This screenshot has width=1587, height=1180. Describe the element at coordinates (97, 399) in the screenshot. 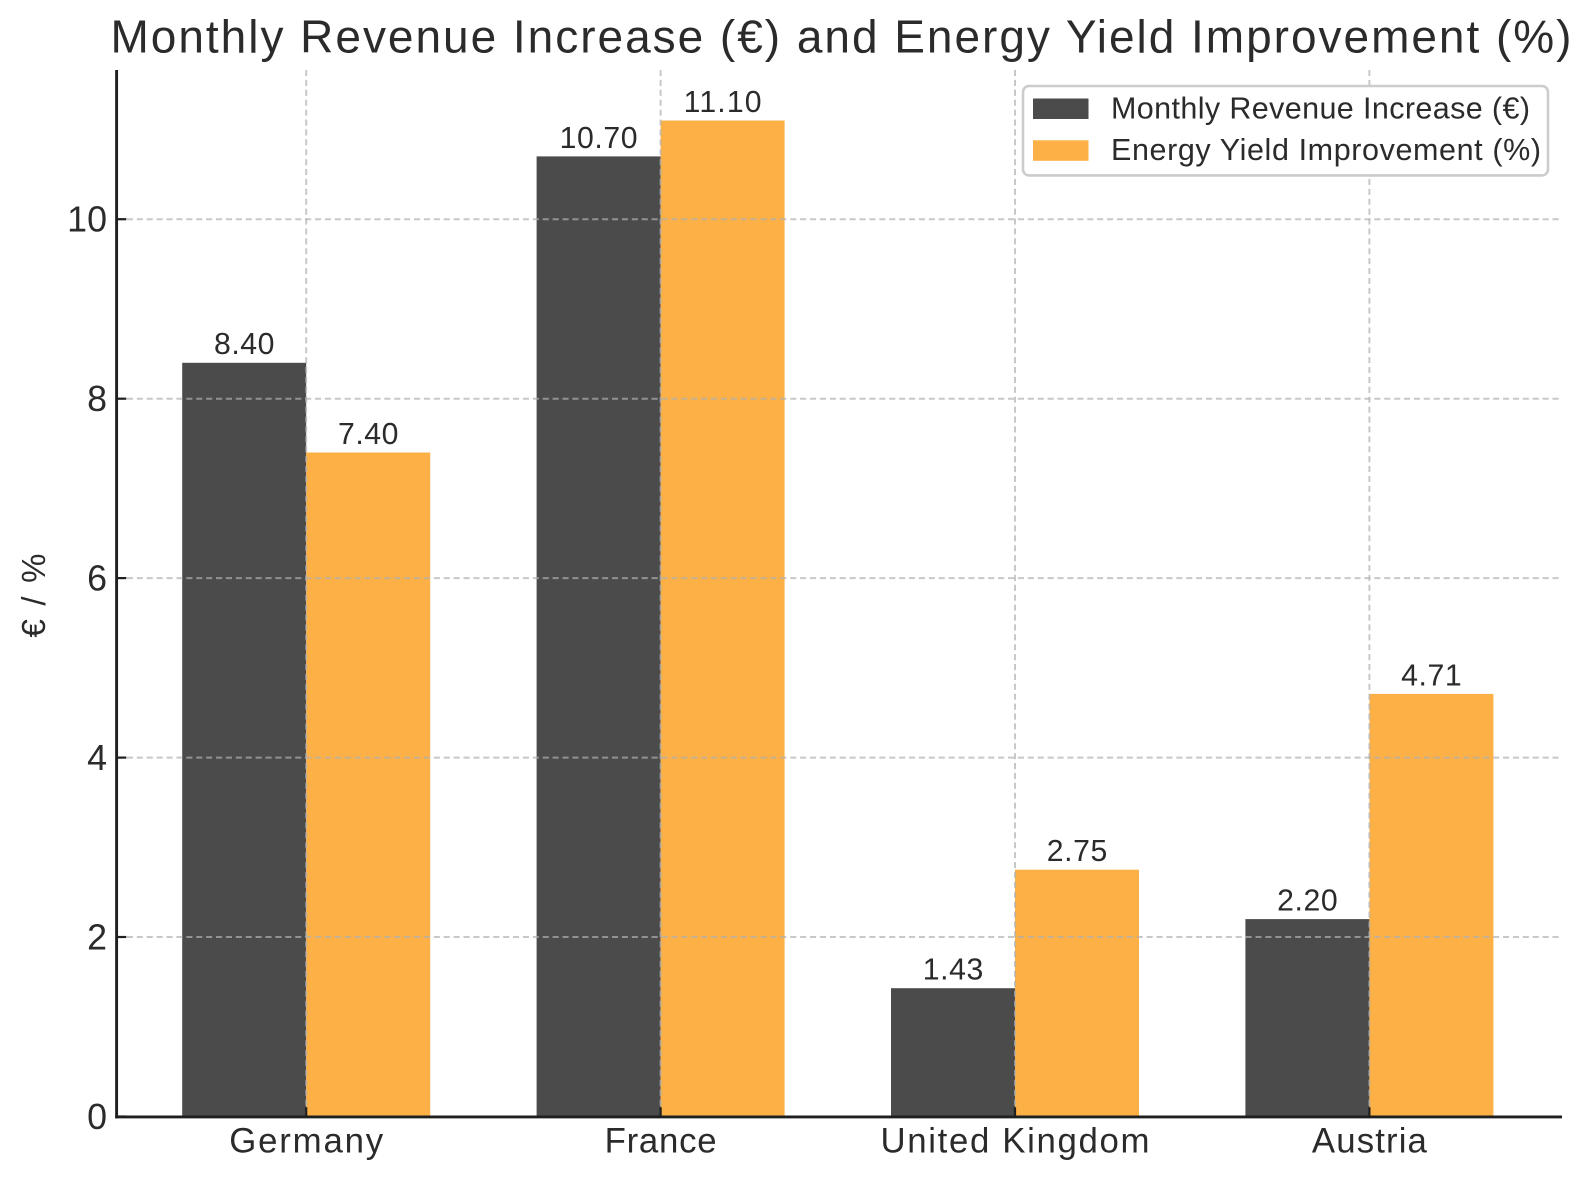

I see `svg-text: 8` at that location.